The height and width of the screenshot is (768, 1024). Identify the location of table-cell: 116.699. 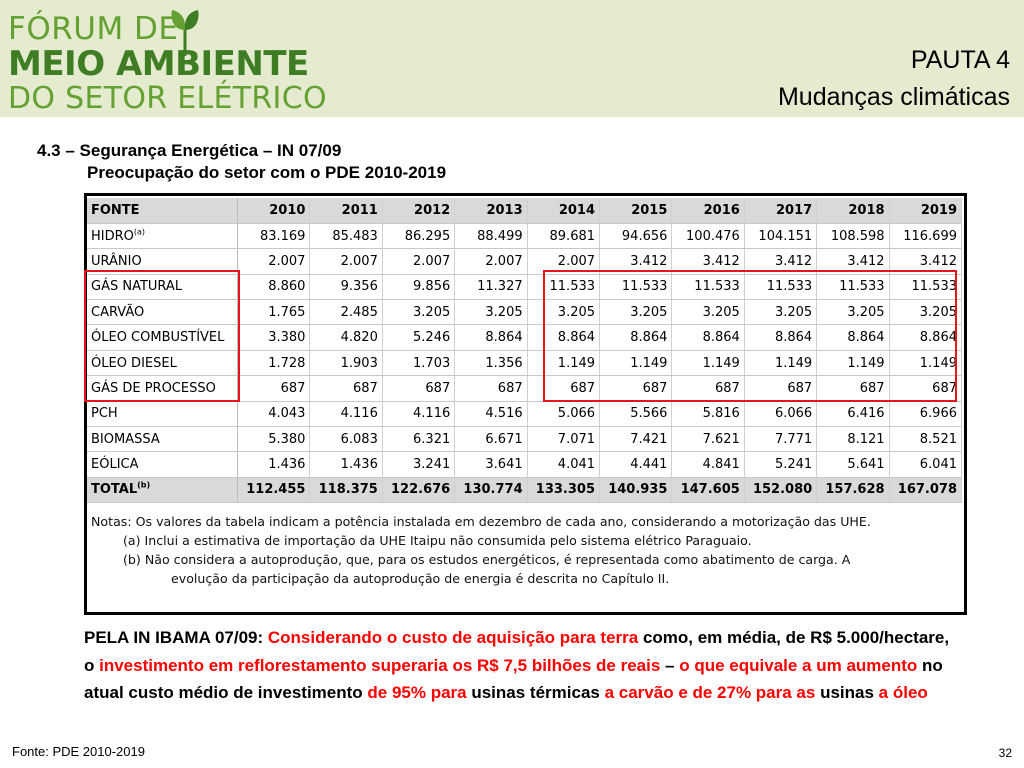
(926, 236).